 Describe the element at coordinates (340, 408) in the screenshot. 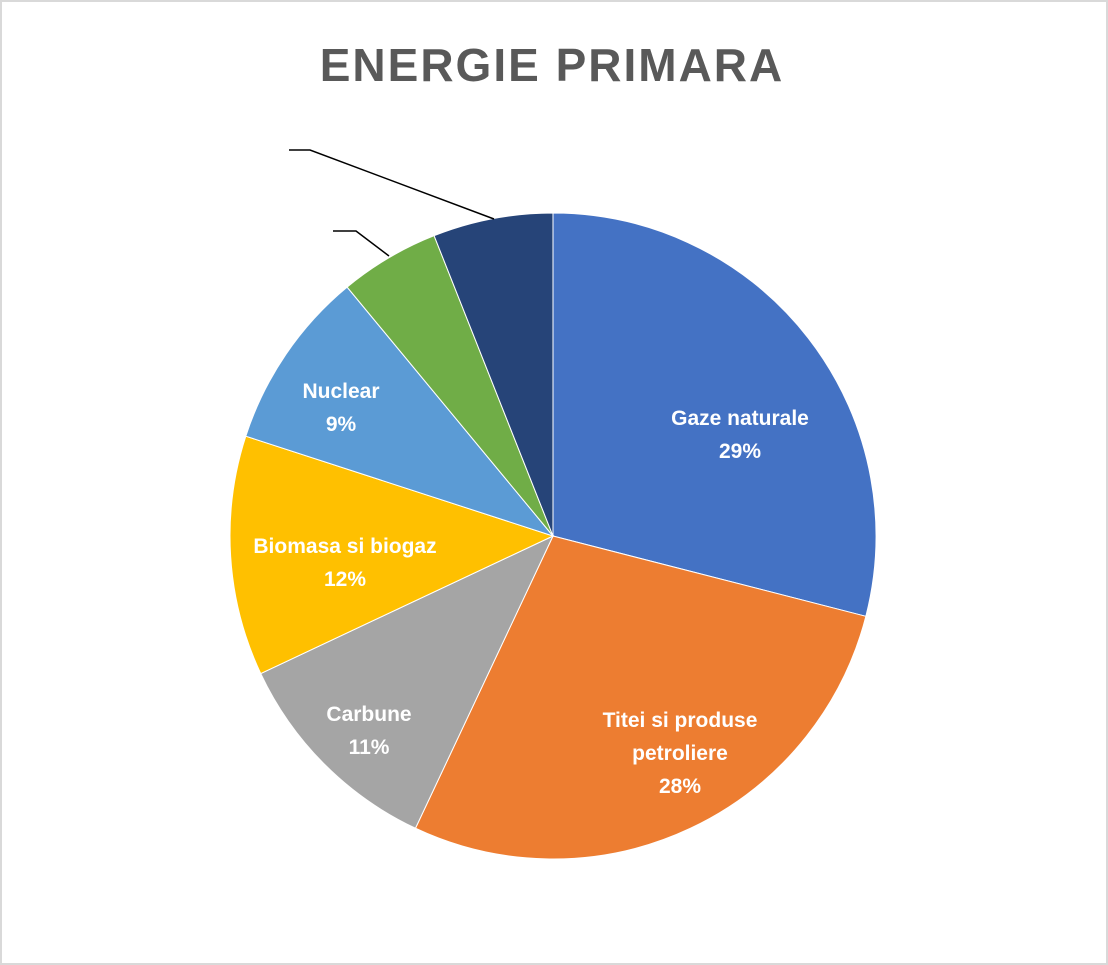

I see `slice-label: Nuclear 9%` at that location.